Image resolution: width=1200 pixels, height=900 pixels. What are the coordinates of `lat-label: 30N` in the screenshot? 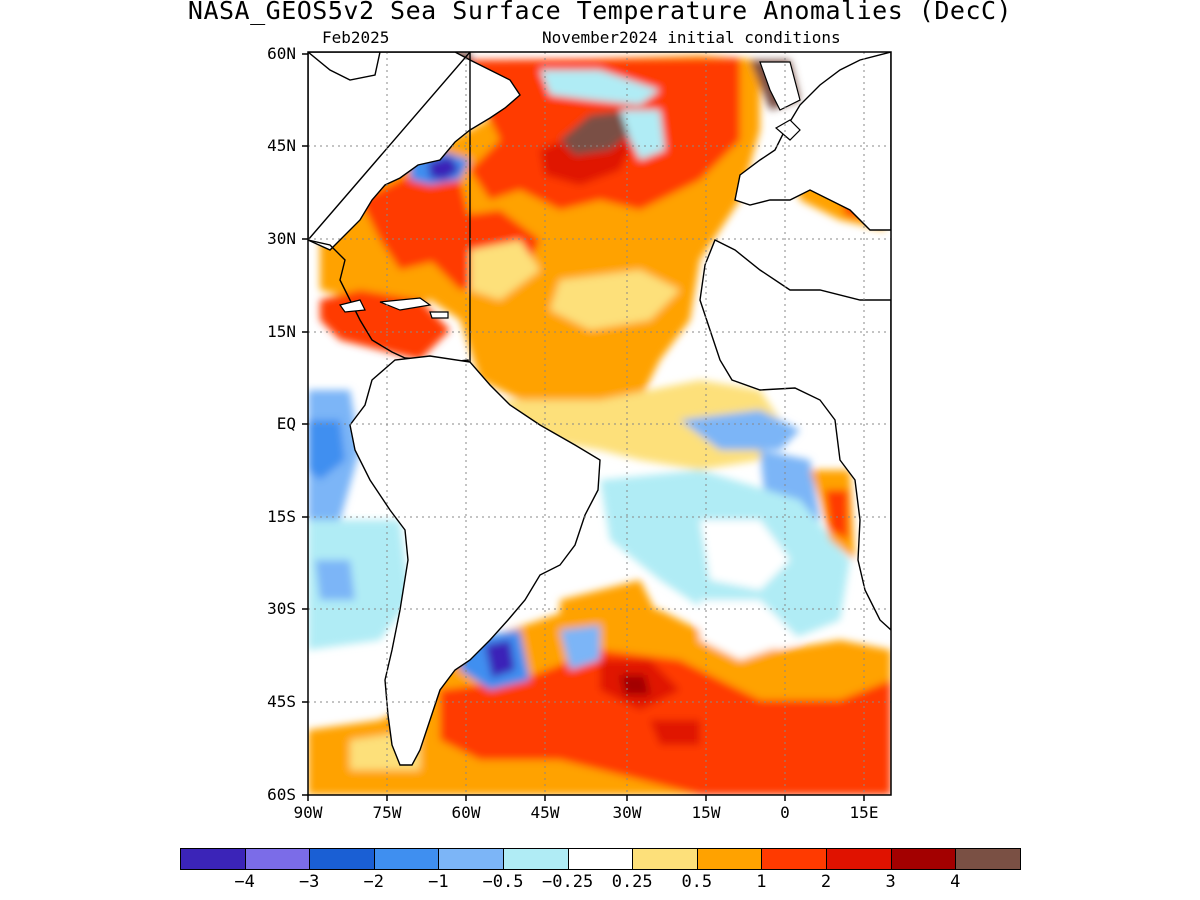 It's located at (281, 238).